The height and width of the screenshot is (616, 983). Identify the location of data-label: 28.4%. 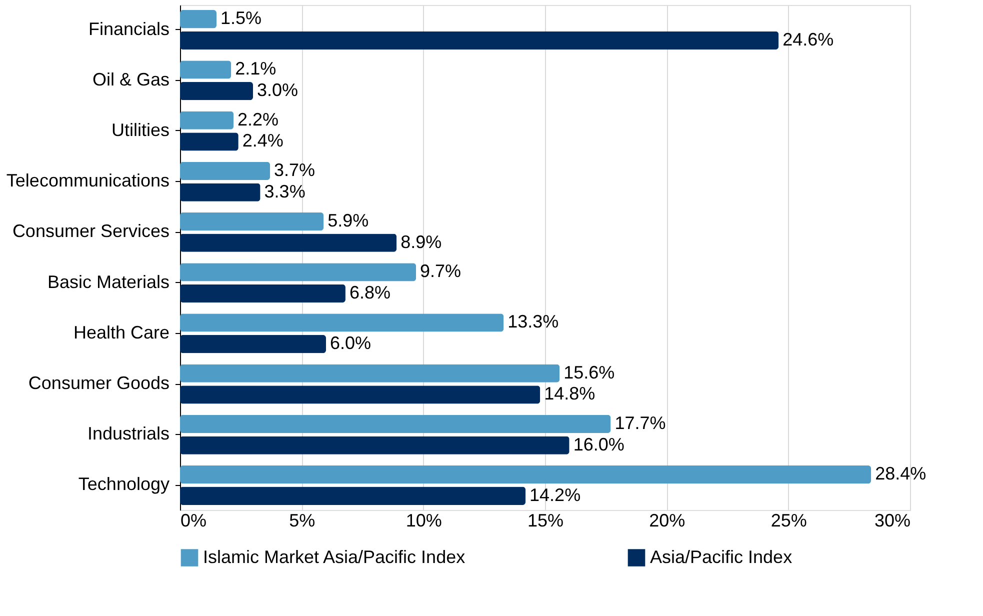
(900, 474).